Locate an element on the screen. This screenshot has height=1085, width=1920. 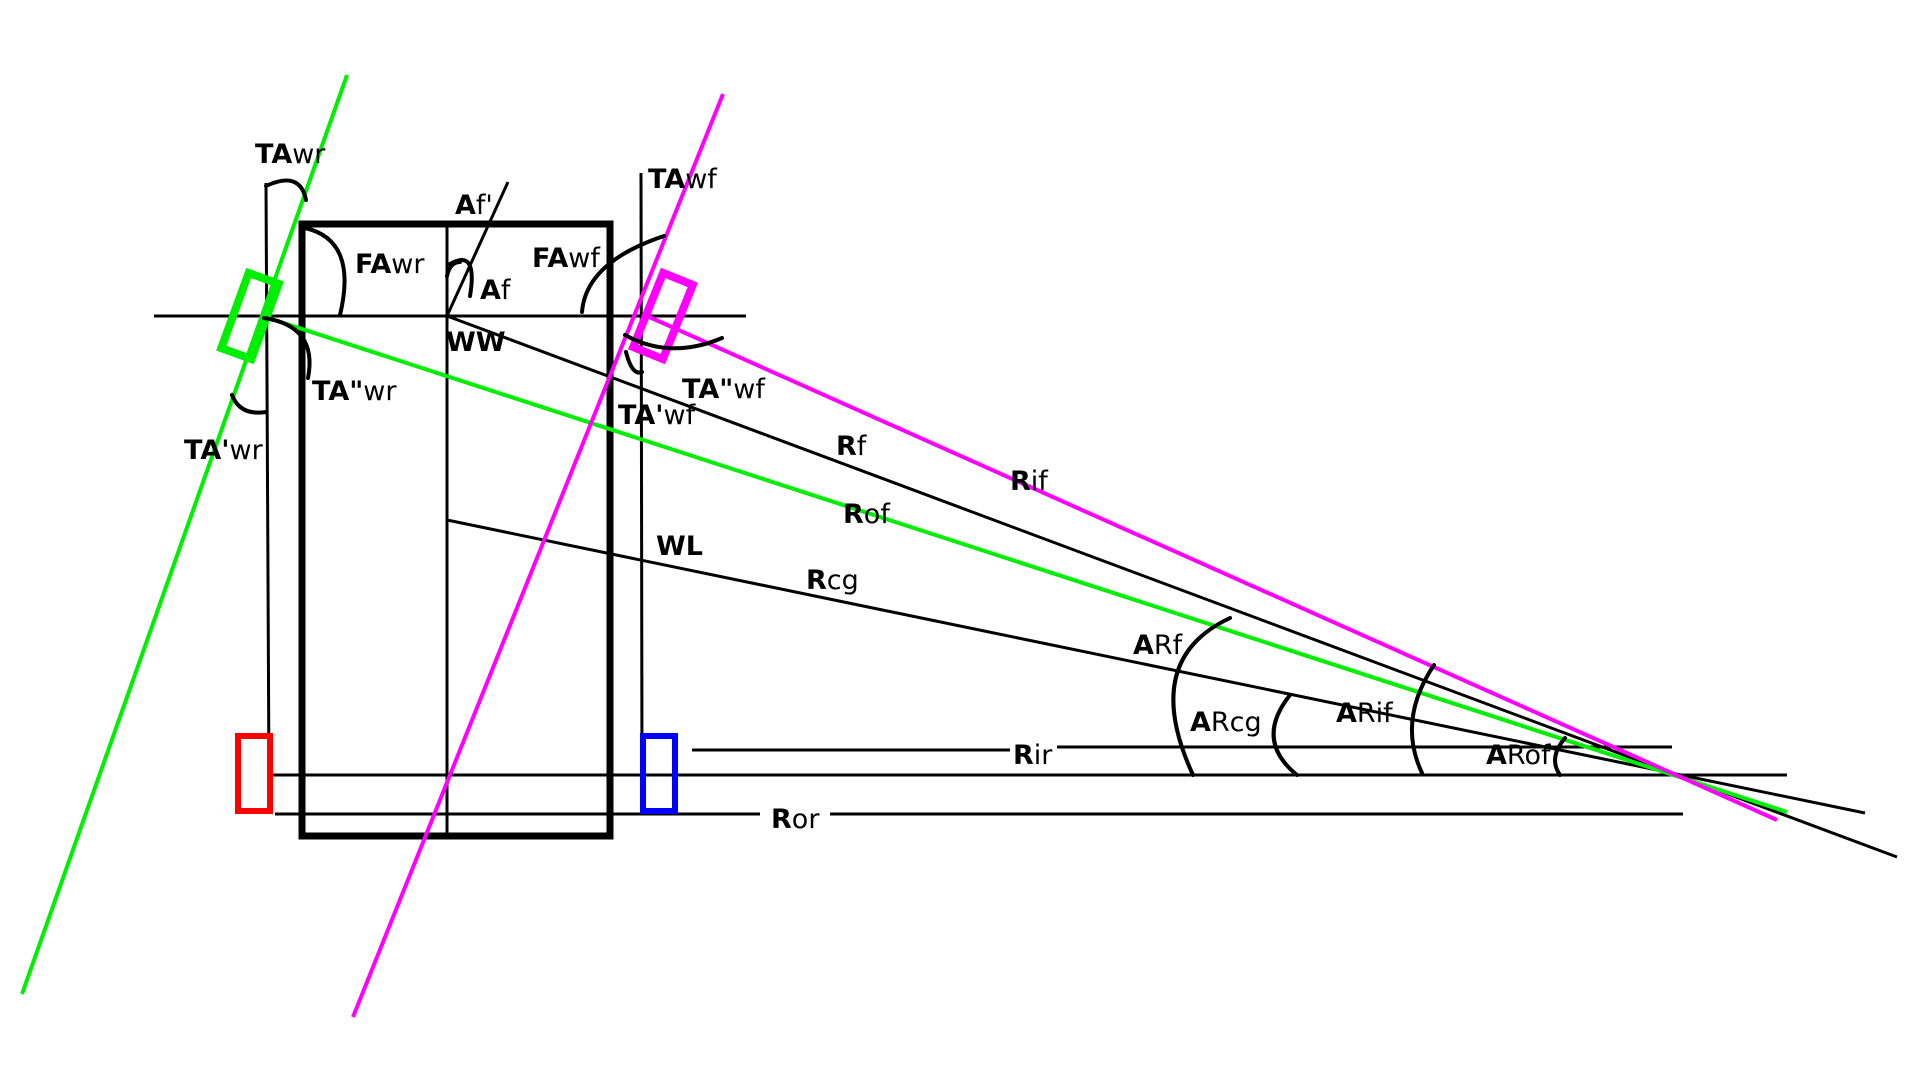
label-rir: Rir is located at coordinates (1033, 755).